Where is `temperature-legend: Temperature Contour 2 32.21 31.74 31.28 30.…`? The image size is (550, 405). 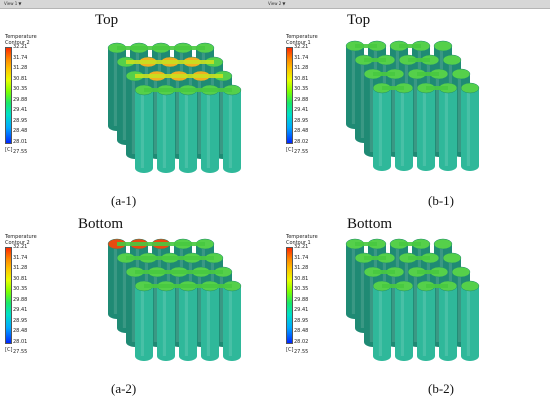
temperature-legend: Temperature Contour 2 32.21 31.74 31.28 30.… is located at coordinates (21, 94).